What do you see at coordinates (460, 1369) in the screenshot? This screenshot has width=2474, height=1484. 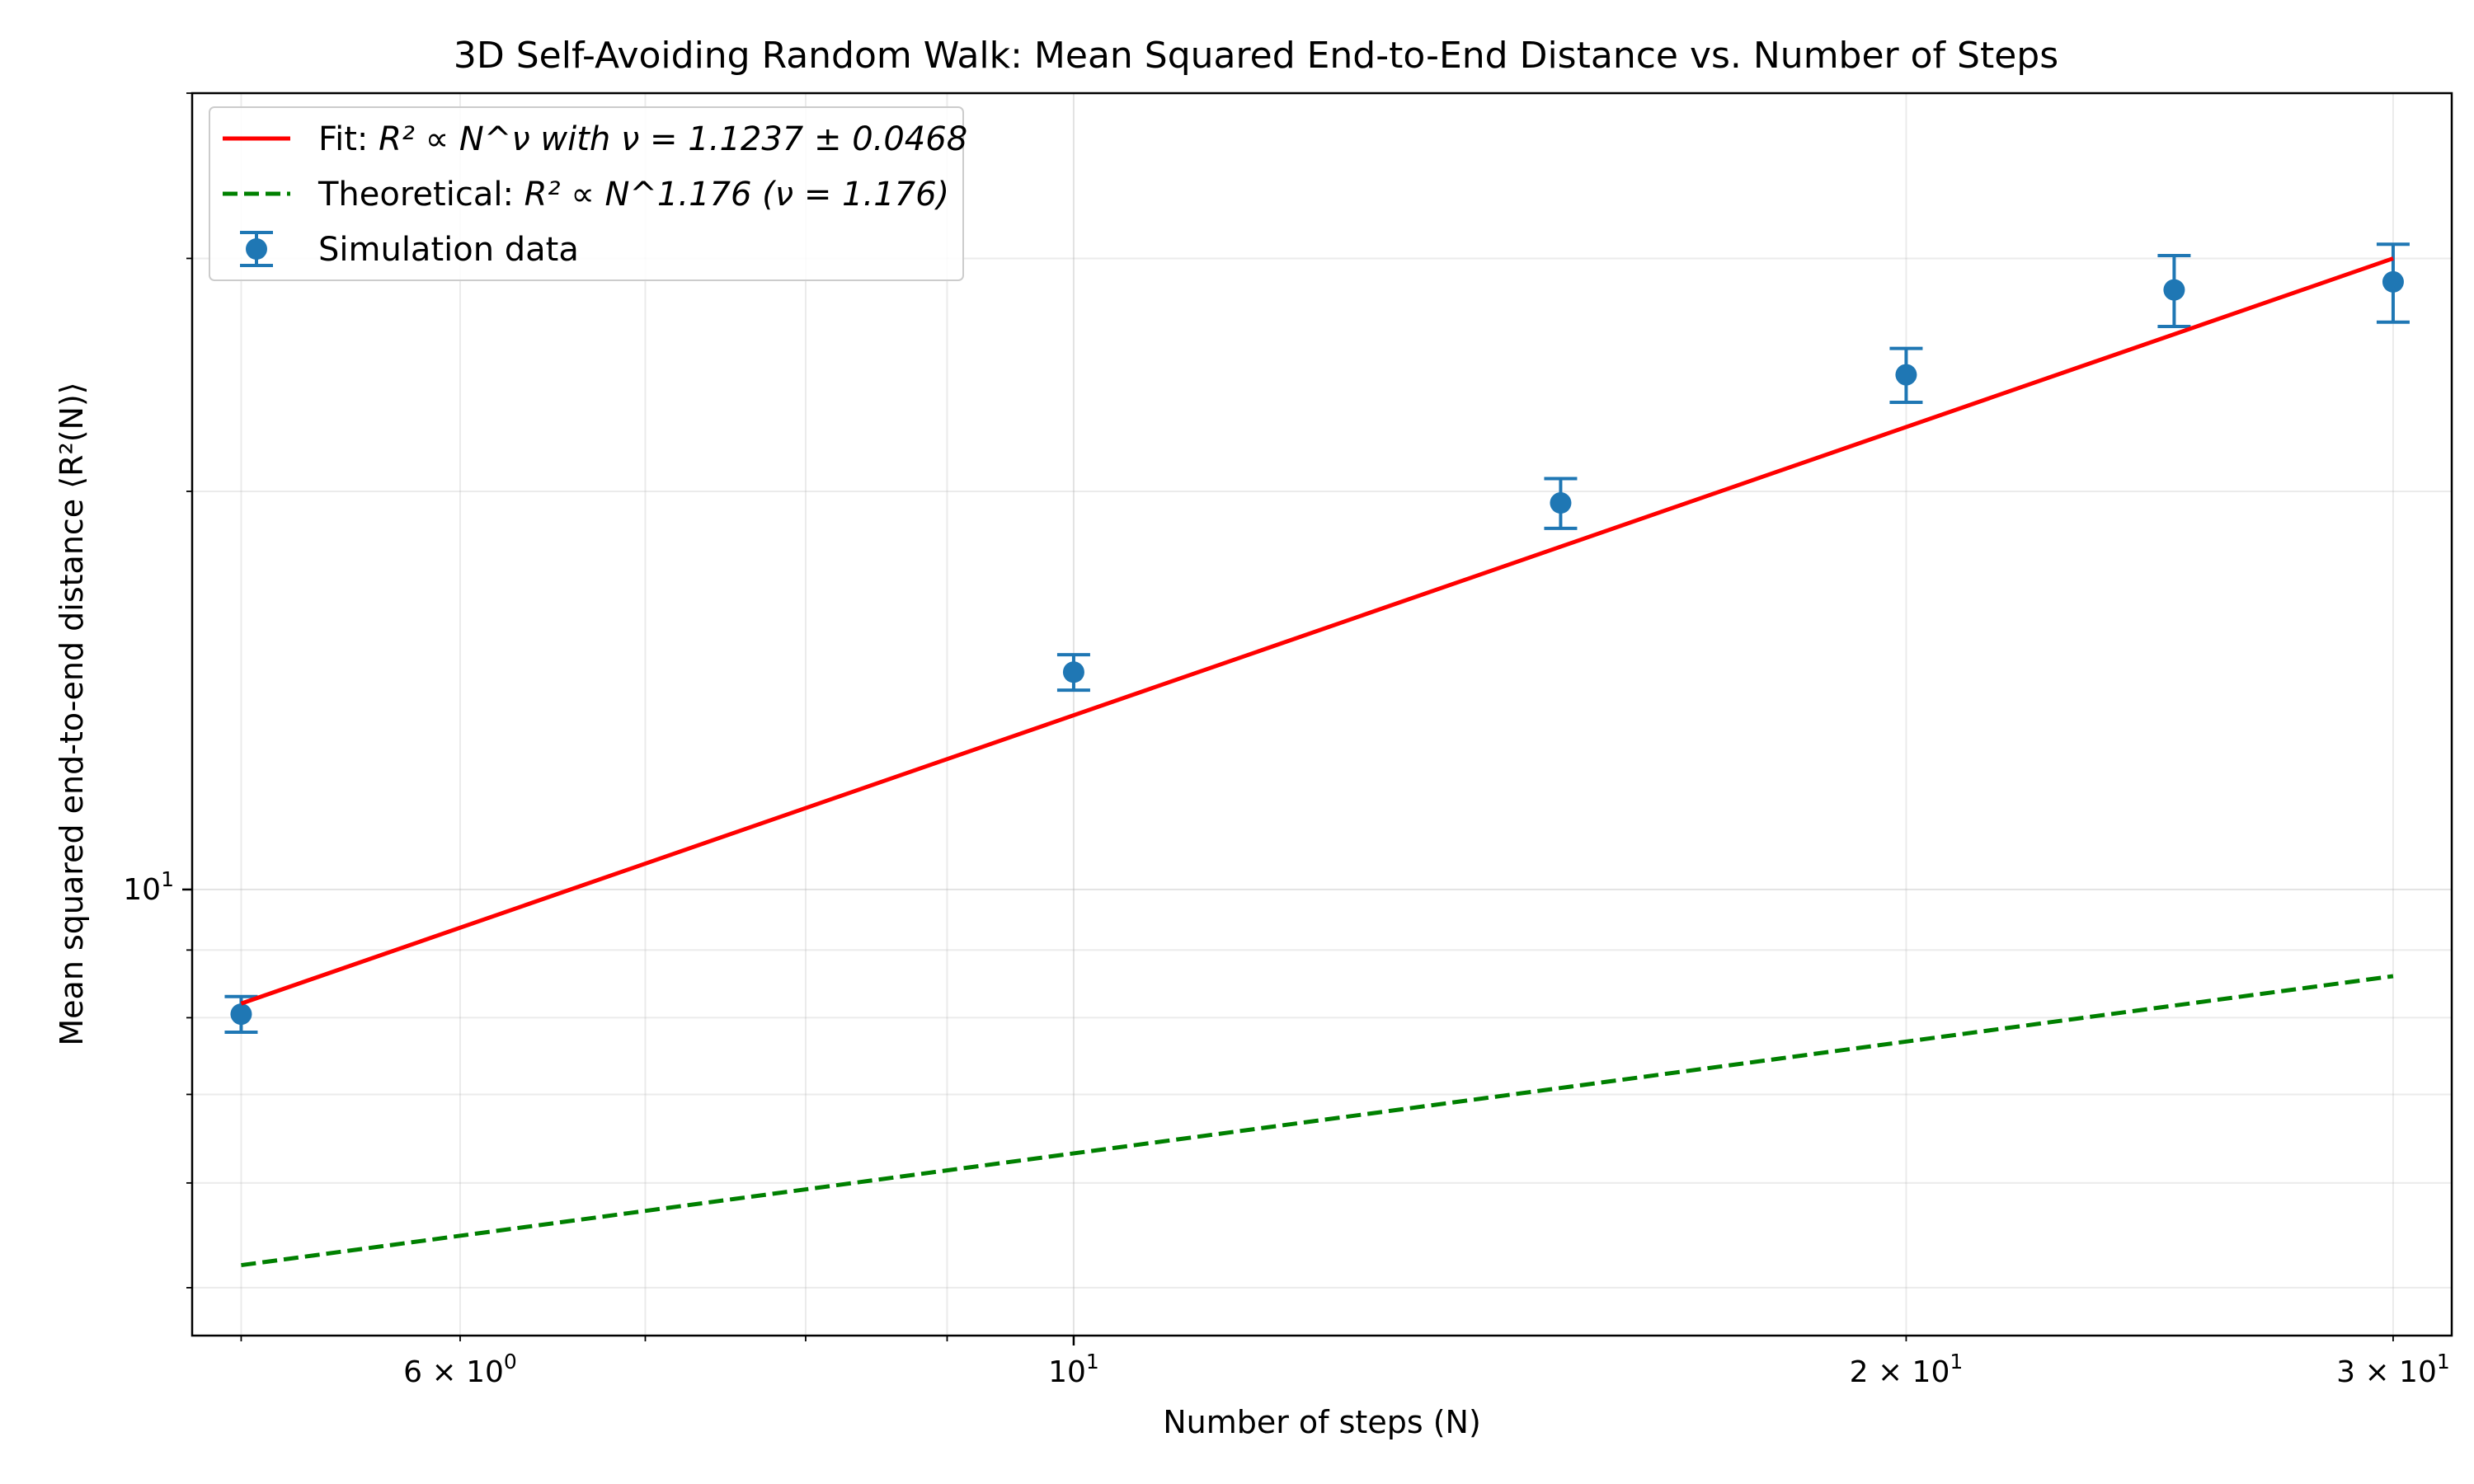 I see `x-tick-label: 6 × 100` at bounding box center [460, 1369].